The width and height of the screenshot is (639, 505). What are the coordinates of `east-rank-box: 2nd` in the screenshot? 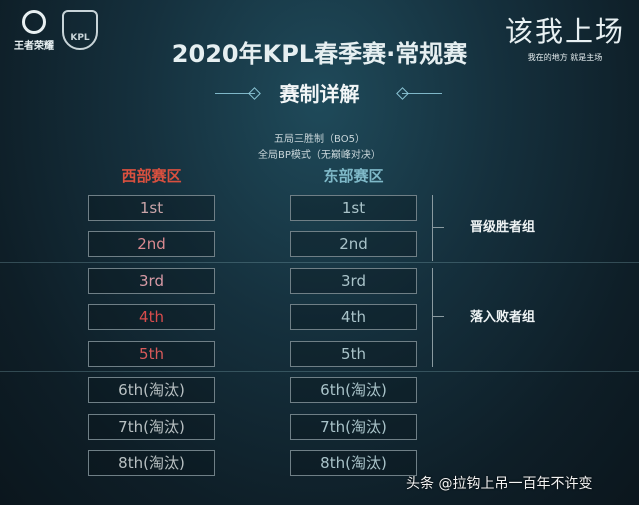 It's located at (353, 244).